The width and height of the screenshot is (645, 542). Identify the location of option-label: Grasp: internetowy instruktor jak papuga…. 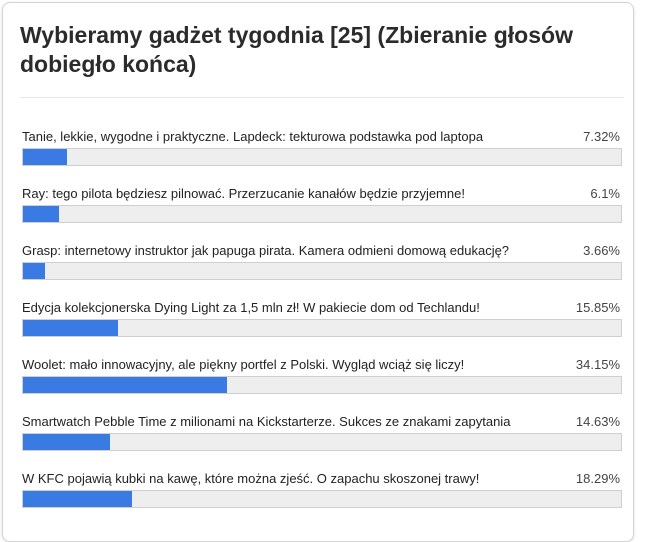
(266, 250).